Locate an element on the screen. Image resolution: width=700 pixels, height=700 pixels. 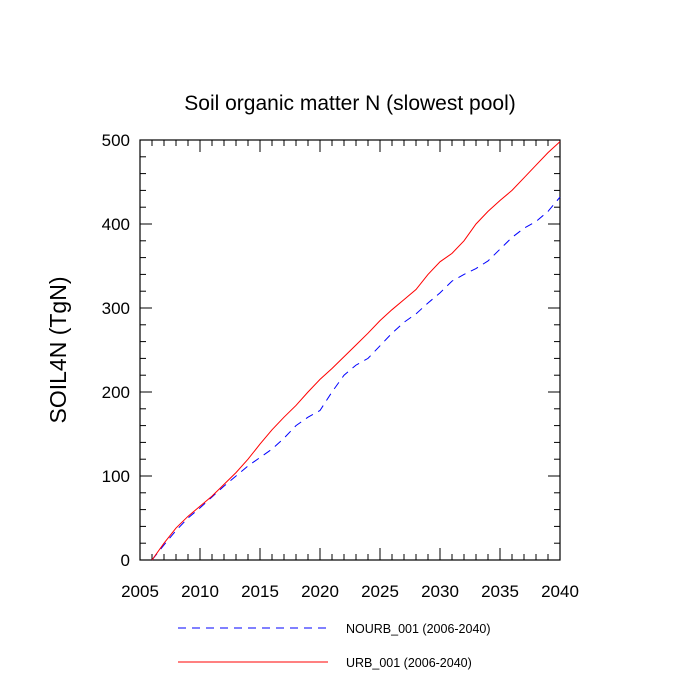
y-tick-label: 400 is located at coordinates (116, 224).